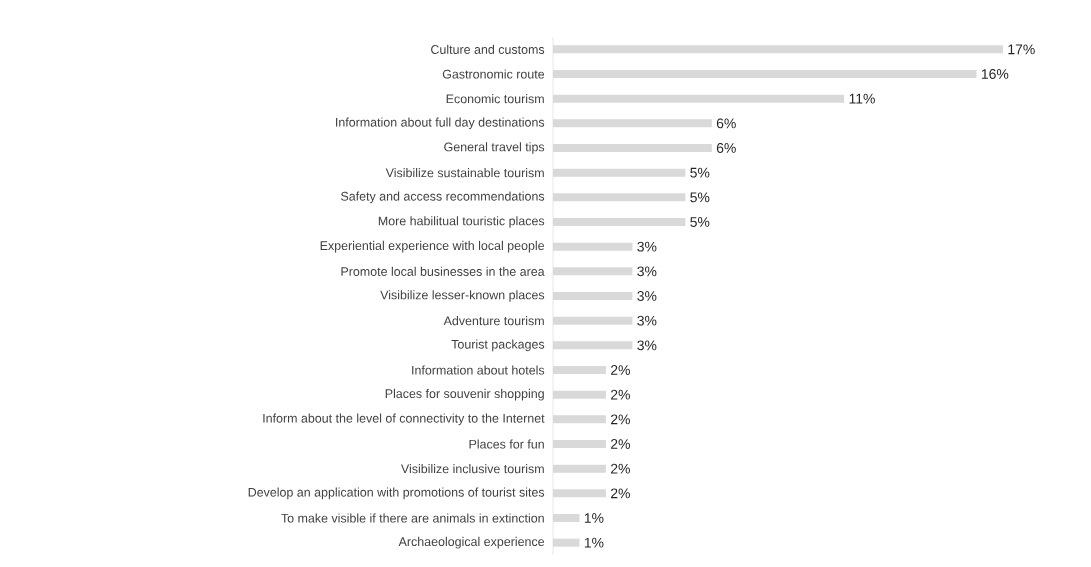  I want to click on y-tick-label: Culture and customs, so click(488, 49).